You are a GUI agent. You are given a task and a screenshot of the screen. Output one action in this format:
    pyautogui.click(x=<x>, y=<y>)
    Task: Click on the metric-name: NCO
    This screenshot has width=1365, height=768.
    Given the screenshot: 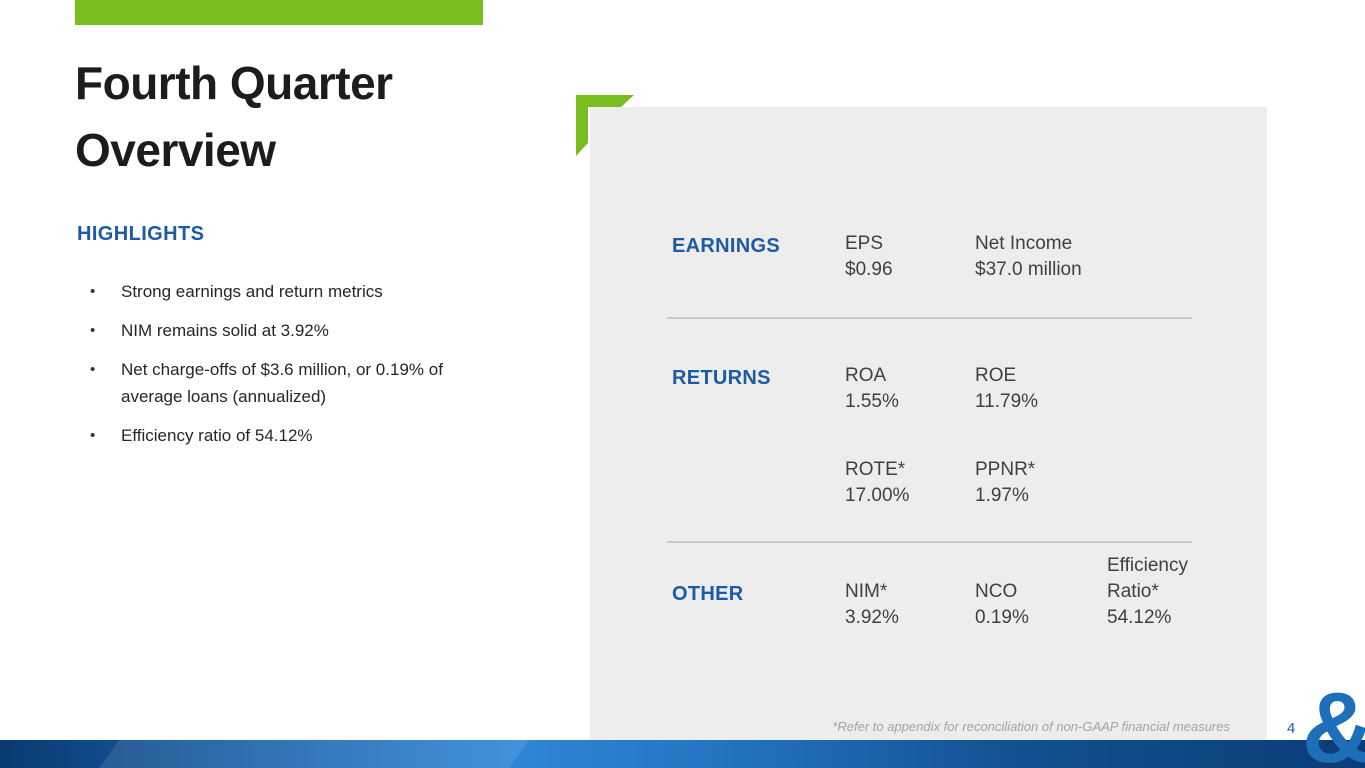 What is the action you would take?
    pyautogui.click(x=996, y=591)
    